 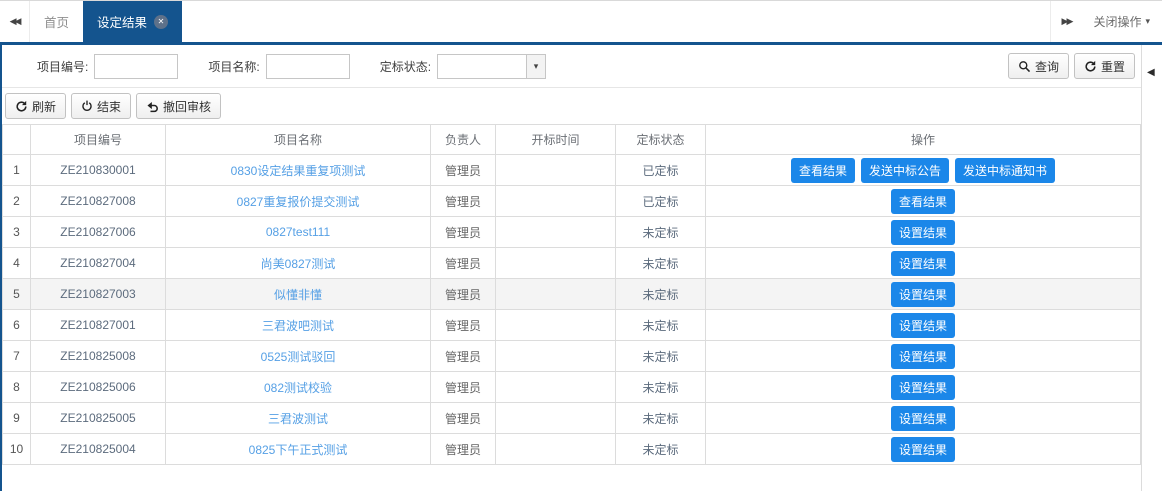 What do you see at coordinates (161, 21) in the screenshot?
I see `close-tab-icon: ✕` at bounding box center [161, 21].